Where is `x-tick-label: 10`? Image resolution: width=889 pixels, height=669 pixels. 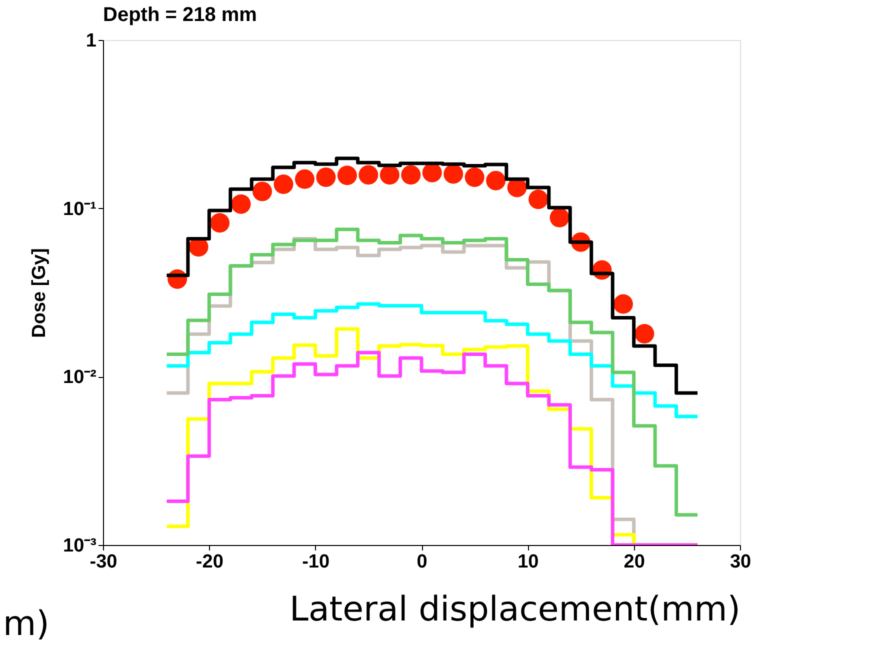 x-tick-label: 10 is located at coordinates (528, 562).